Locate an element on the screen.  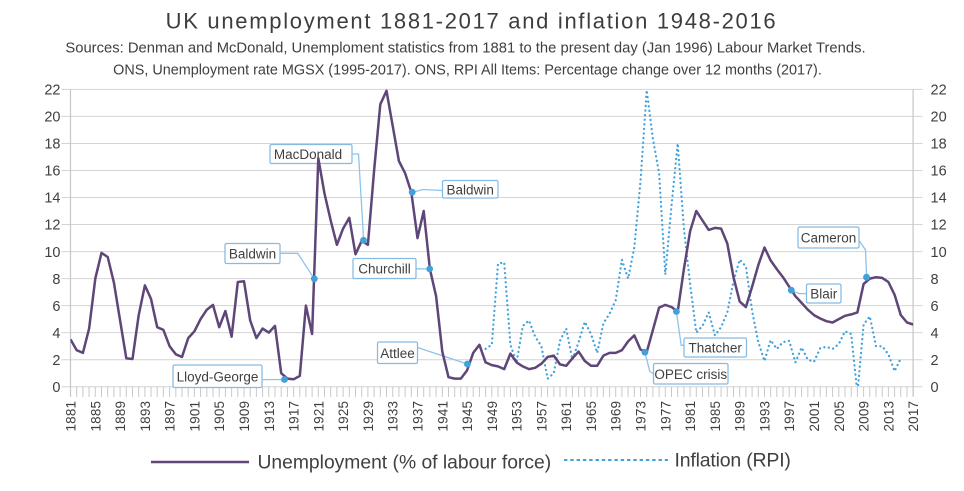
svg-text: MacDonald is located at coordinates (308, 154).